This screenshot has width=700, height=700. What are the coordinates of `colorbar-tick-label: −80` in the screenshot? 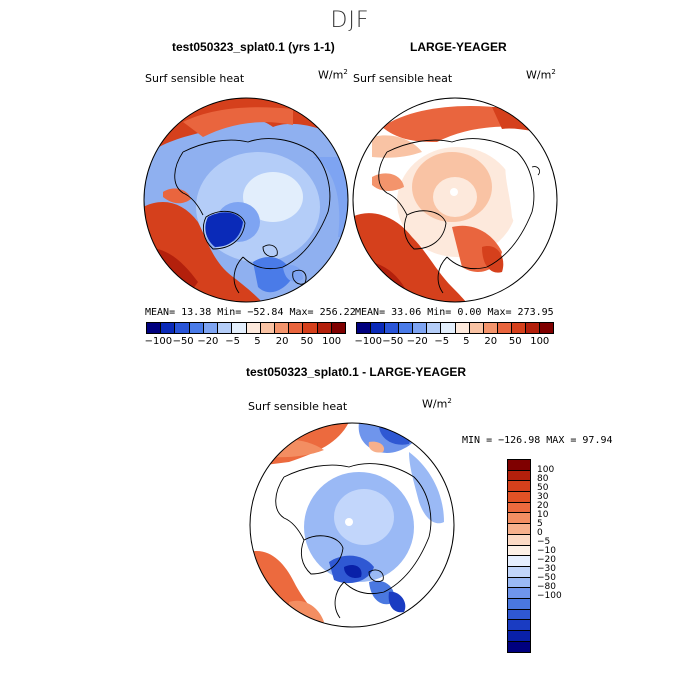 It's located at (546, 587).